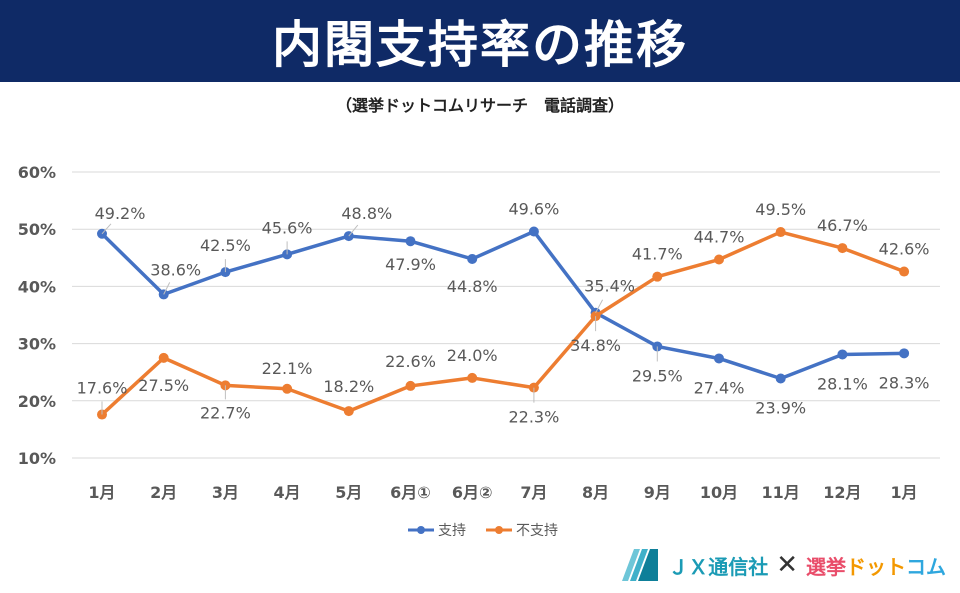 The image size is (960, 593). I want to click on data-label: 34.8%, so click(595, 345).